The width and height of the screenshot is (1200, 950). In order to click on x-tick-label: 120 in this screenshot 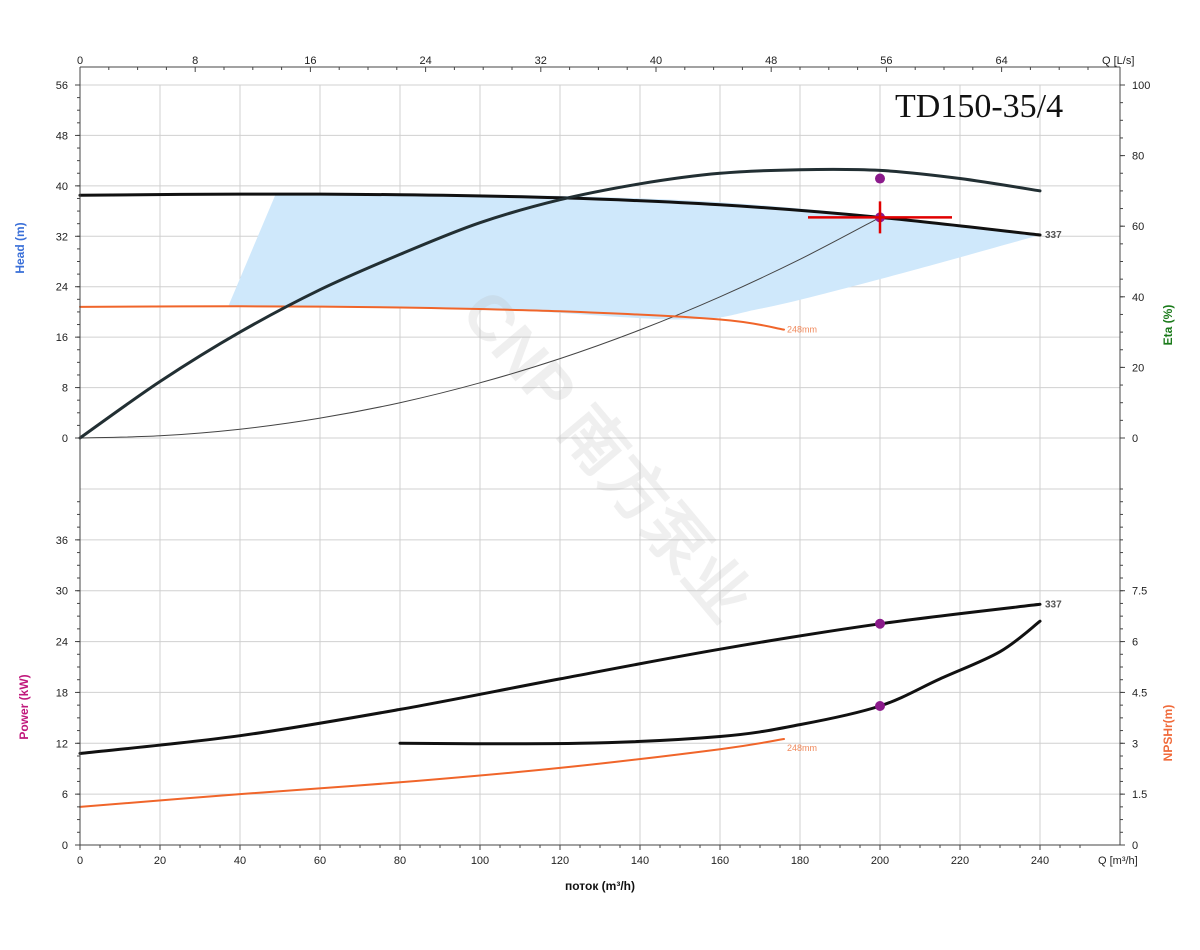, I will do `click(560, 861)`.